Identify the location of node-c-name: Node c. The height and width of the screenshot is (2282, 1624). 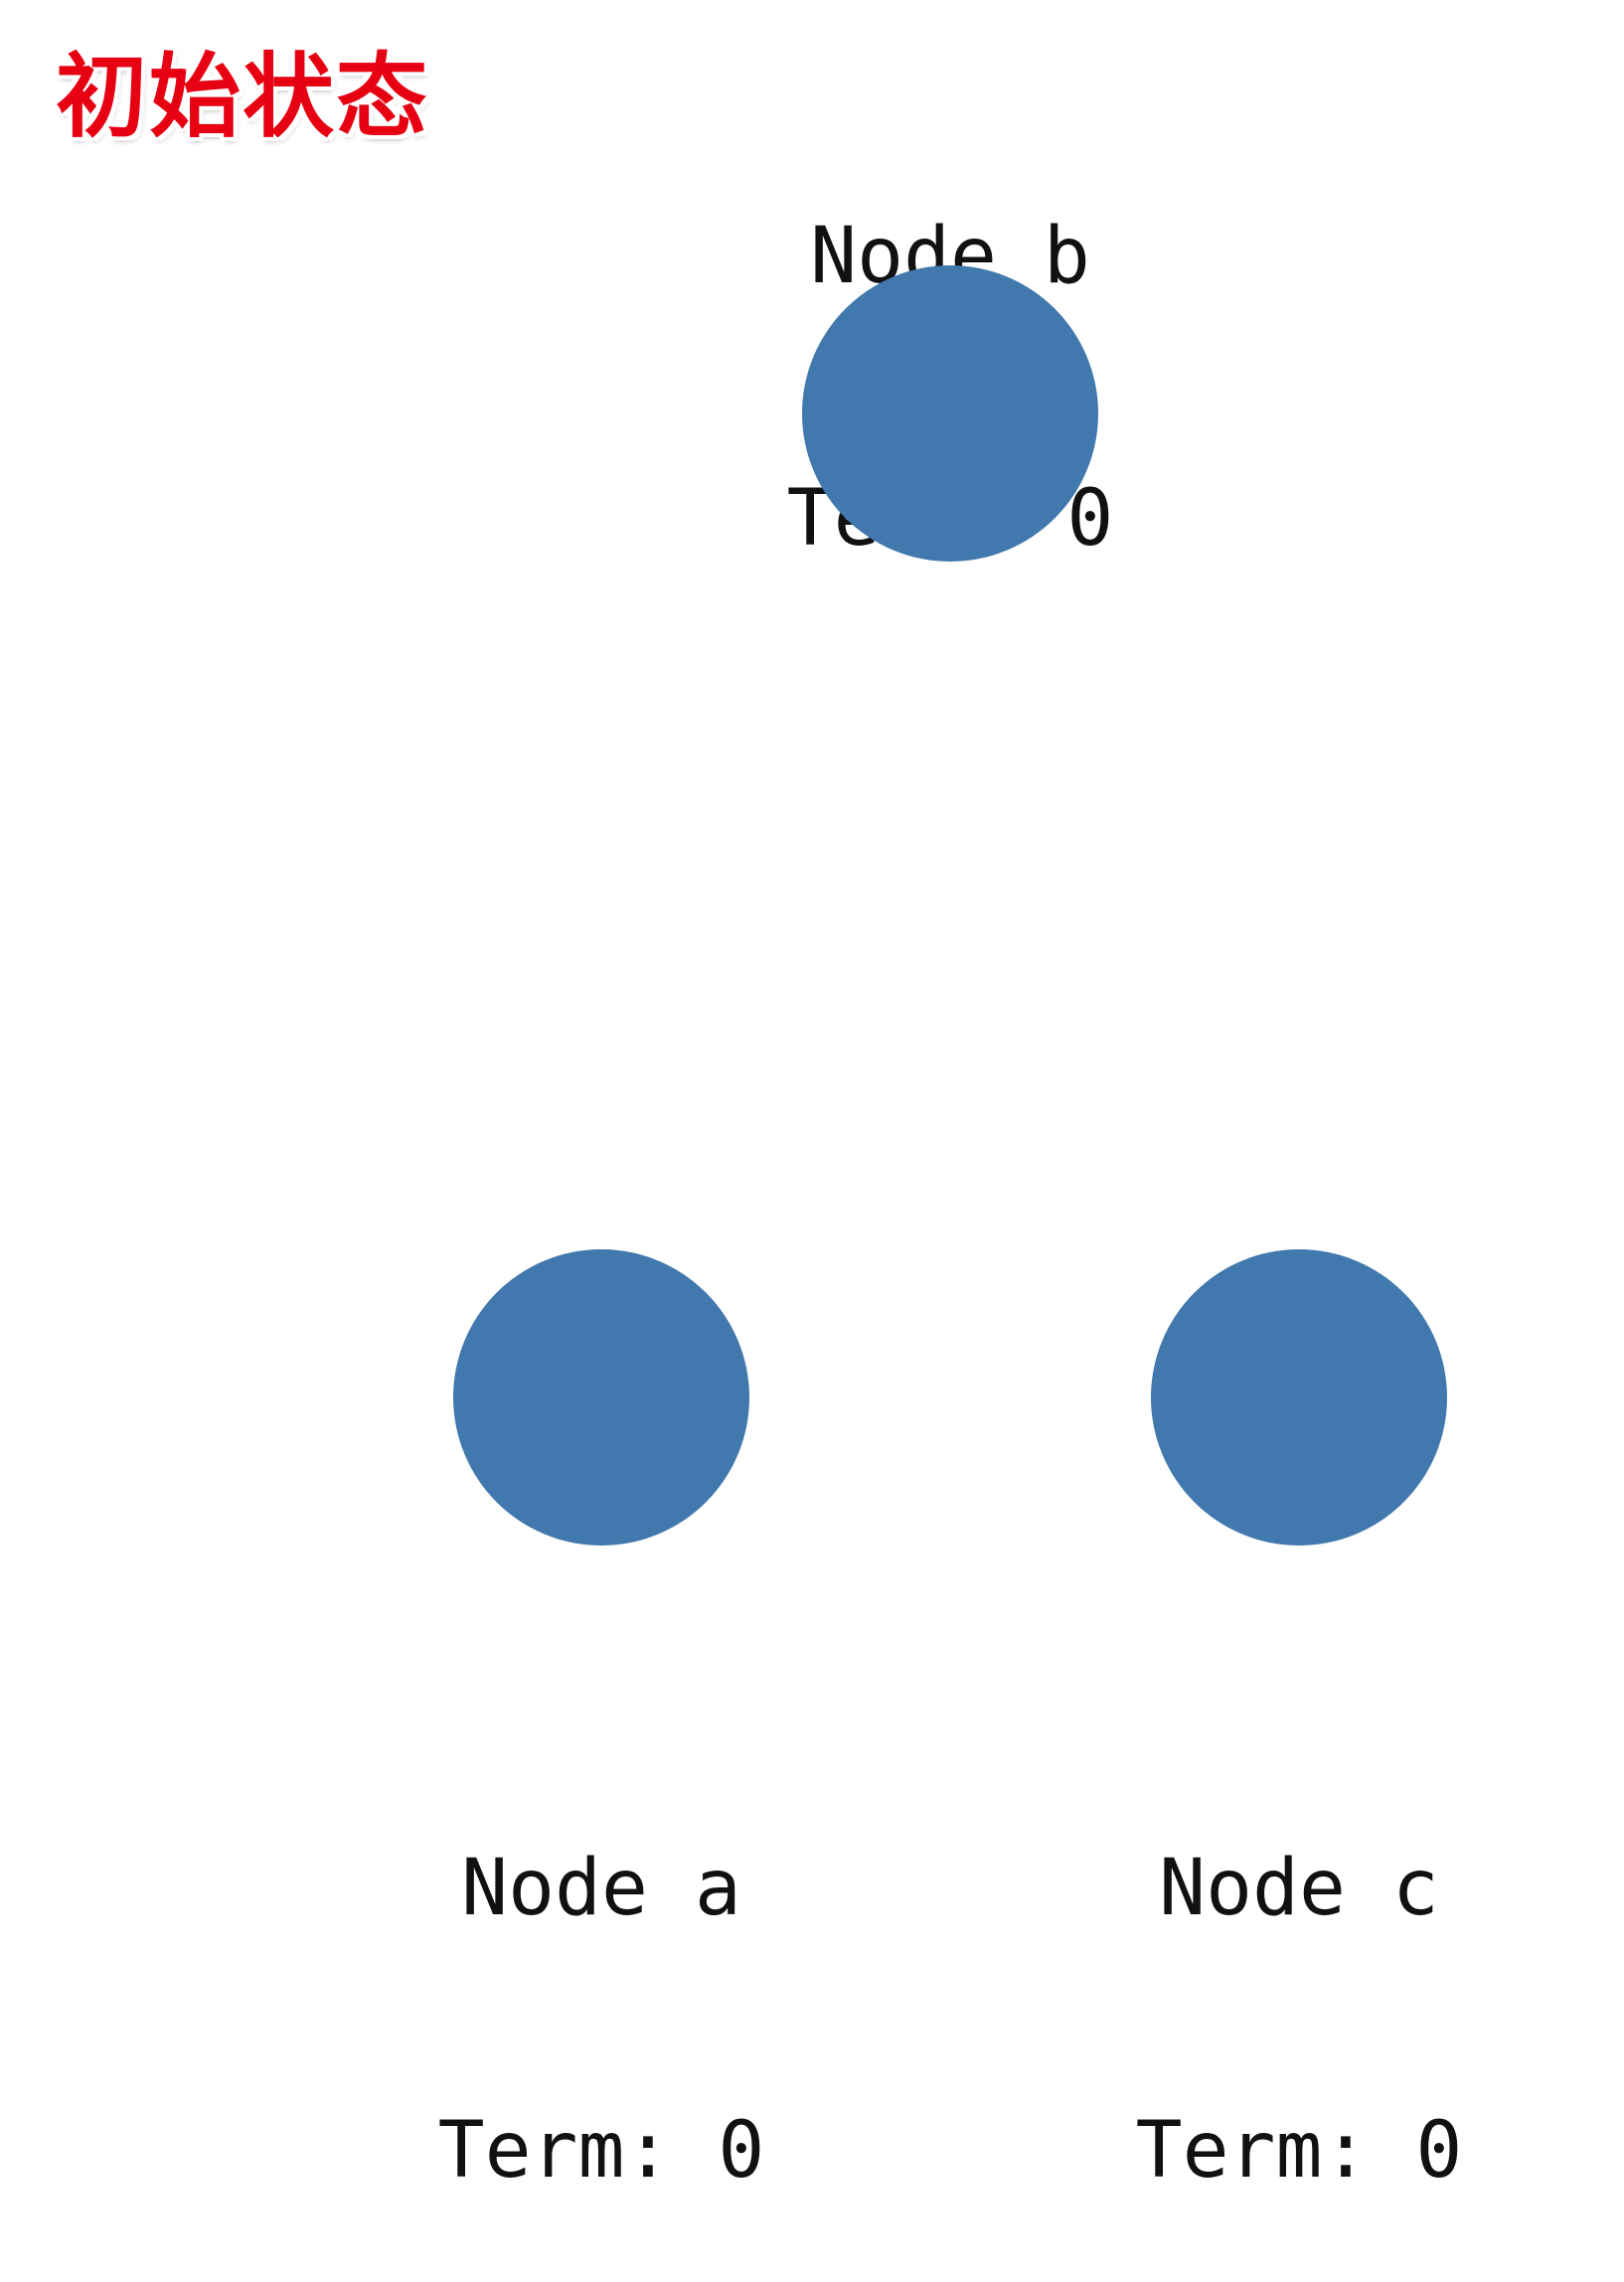
(1299, 1888).